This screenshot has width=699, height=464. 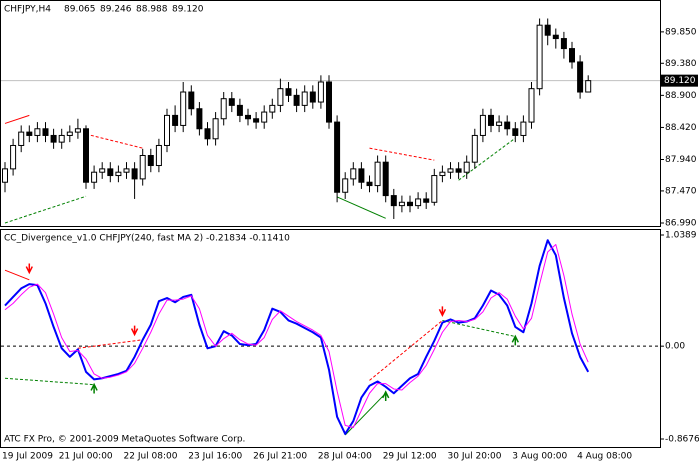 I want to click on x-tick-label: 3 Aug 00:00, so click(x=539, y=457).